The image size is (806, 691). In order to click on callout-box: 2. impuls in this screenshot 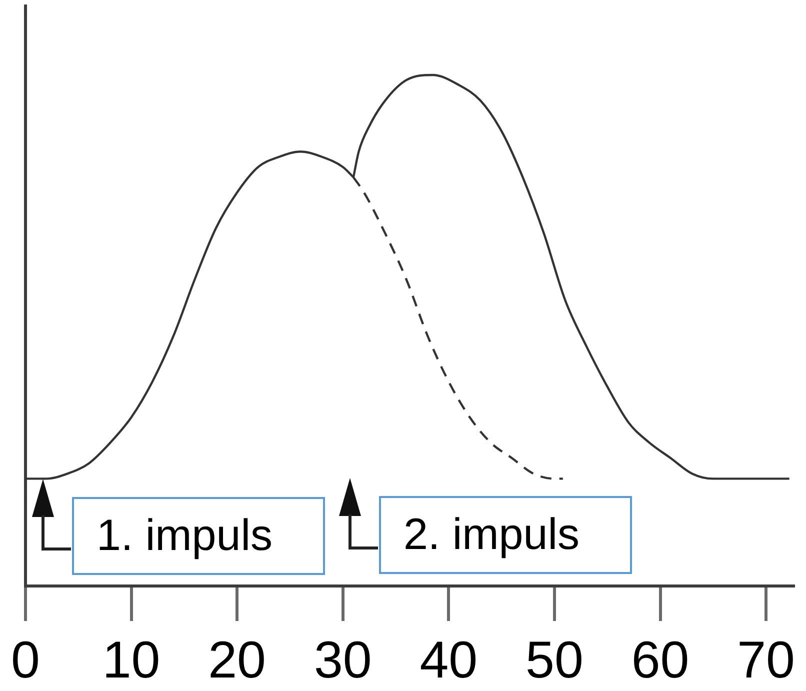, I will do `click(505, 535)`.